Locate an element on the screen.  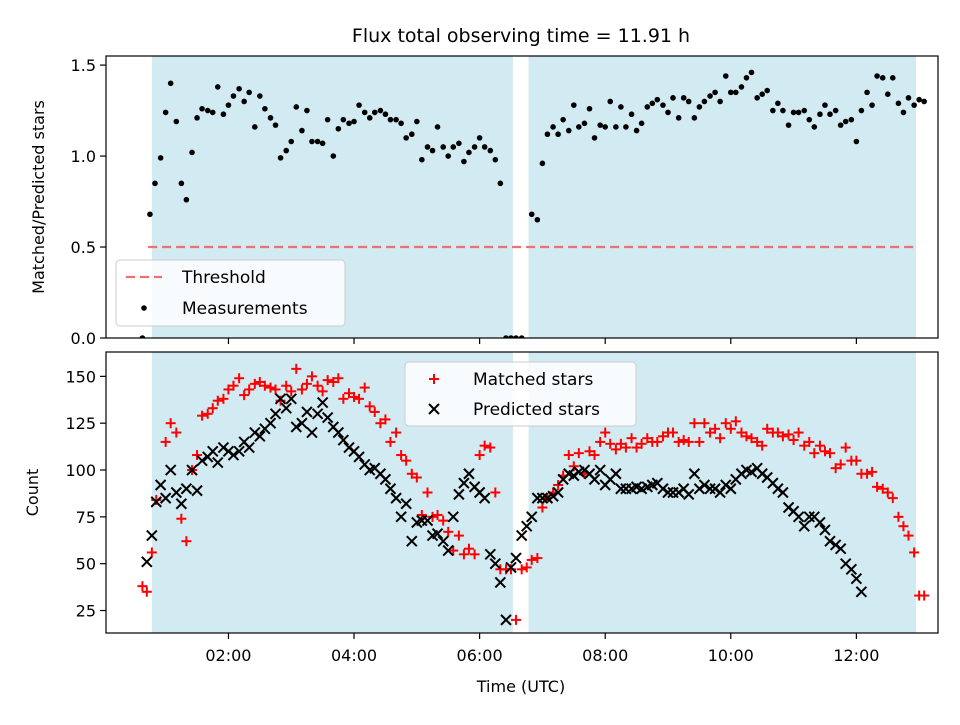
y-tick-label: 50 is located at coordinates (86, 564).